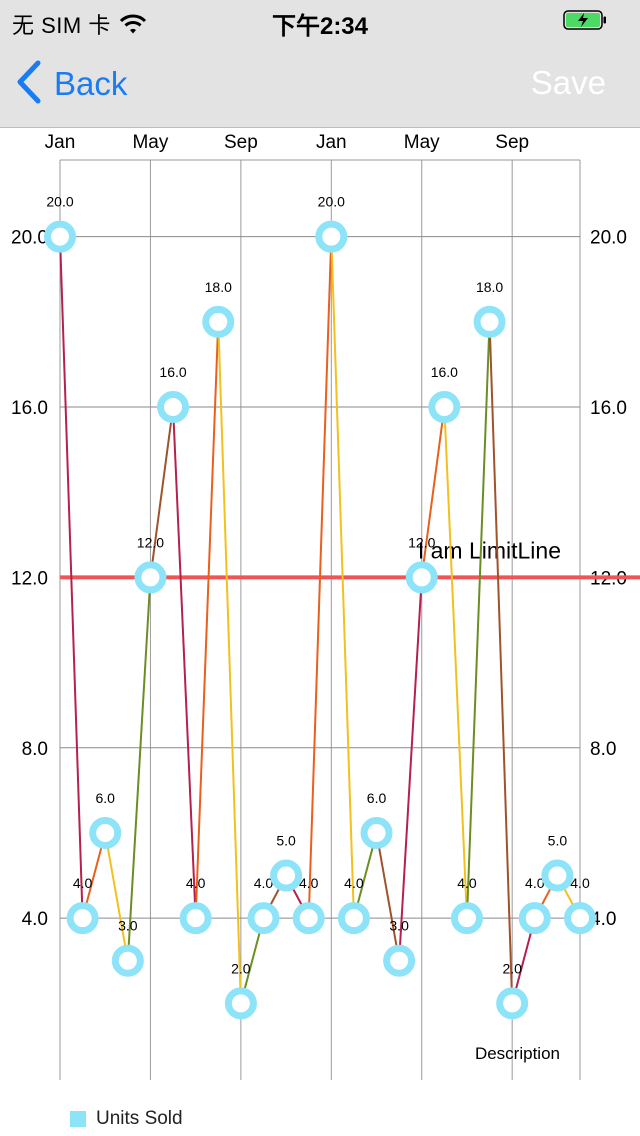  Describe the element at coordinates (320, 64) in the screenshot. I see `navigation-bar: 无 SIM 卡 下午2:34 Back` at that location.